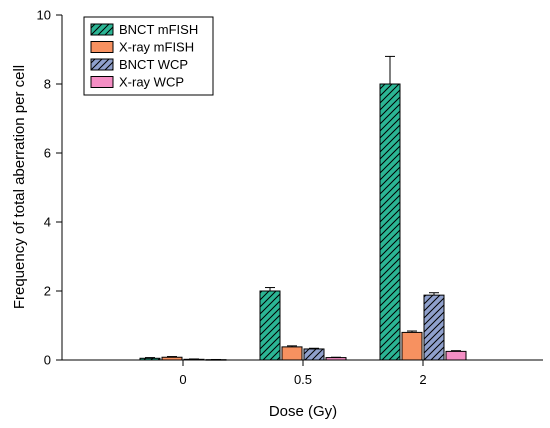 The image size is (550, 428). Describe the element at coordinates (303, 379) in the screenshot. I see `x-tick-label: 0.5` at that location.